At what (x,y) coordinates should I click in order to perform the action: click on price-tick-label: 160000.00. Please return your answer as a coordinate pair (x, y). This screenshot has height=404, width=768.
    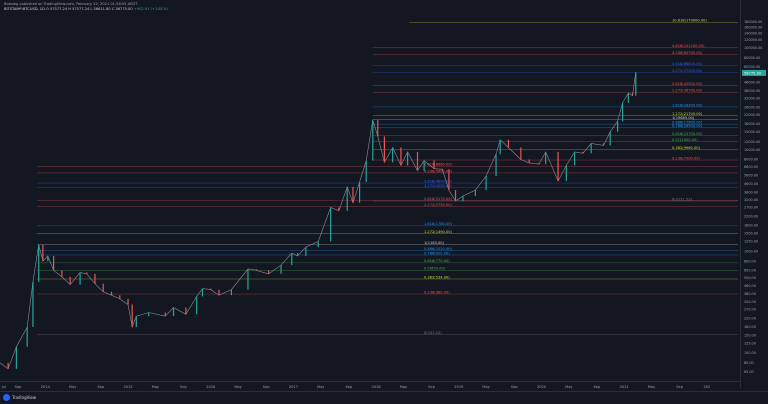
    Looking at the image, I should click on (753, 27).